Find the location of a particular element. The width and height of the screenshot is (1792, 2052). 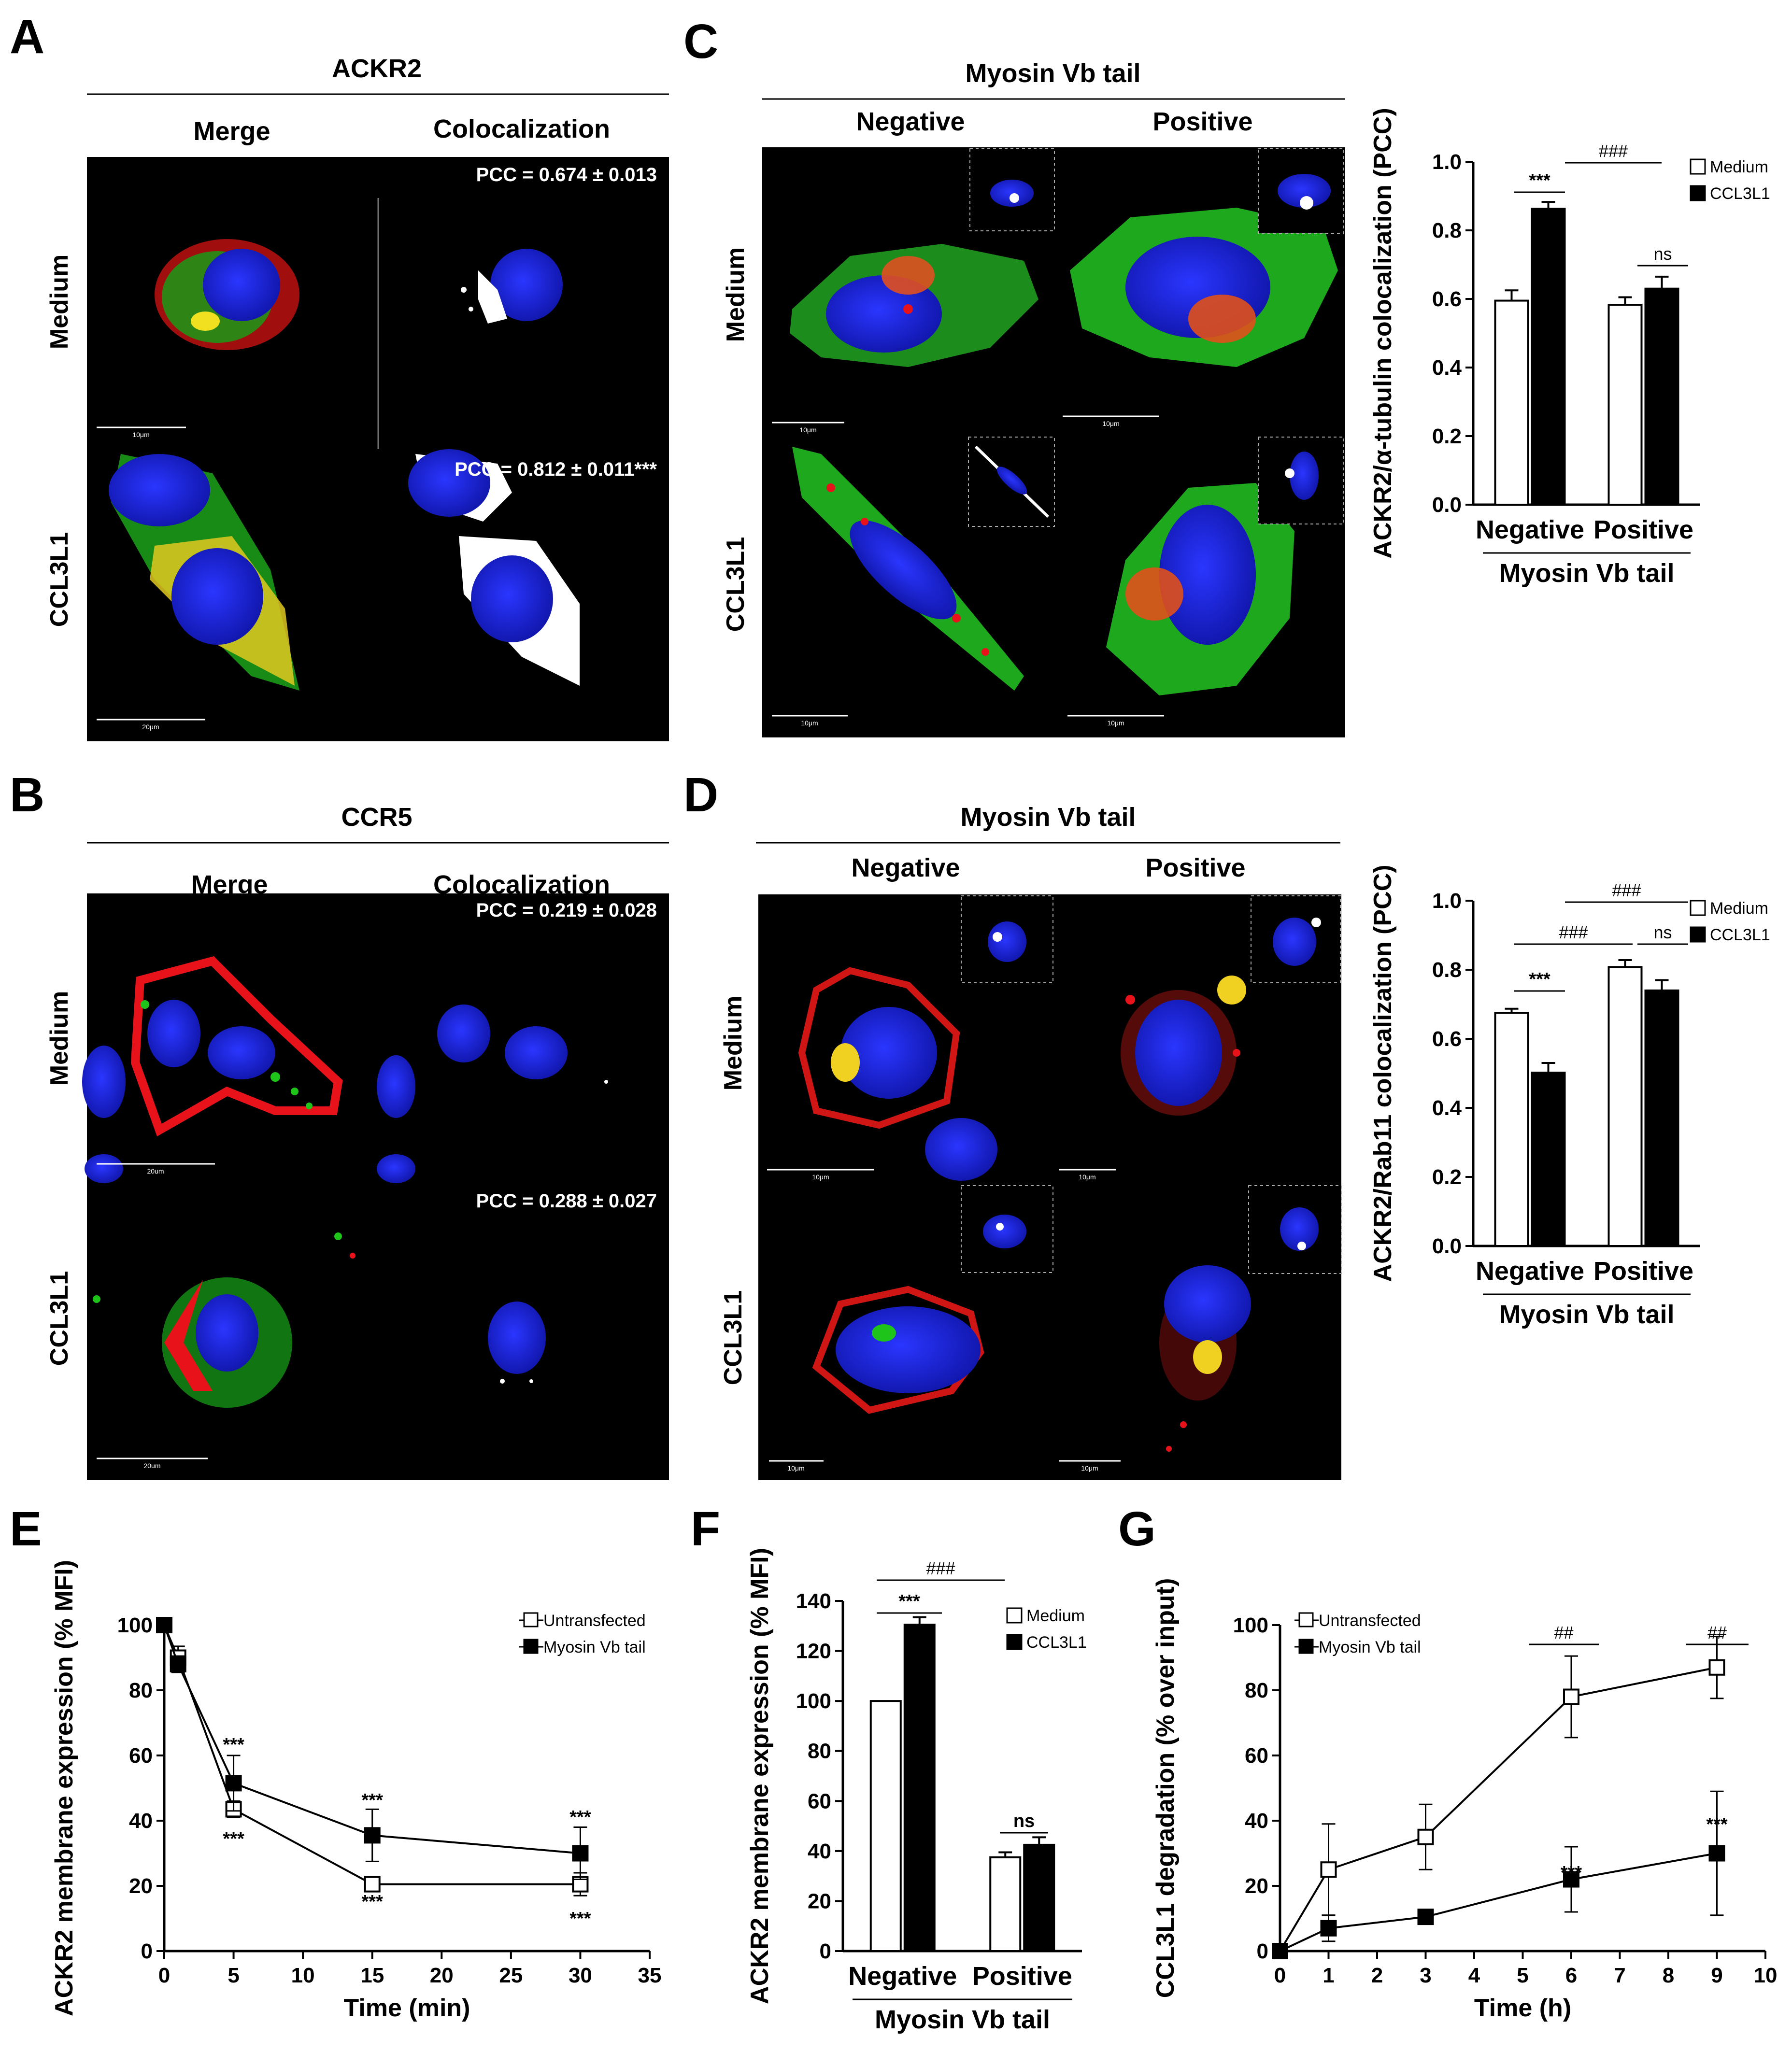

y-tick-label: 20 is located at coordinates (1256, 1886).